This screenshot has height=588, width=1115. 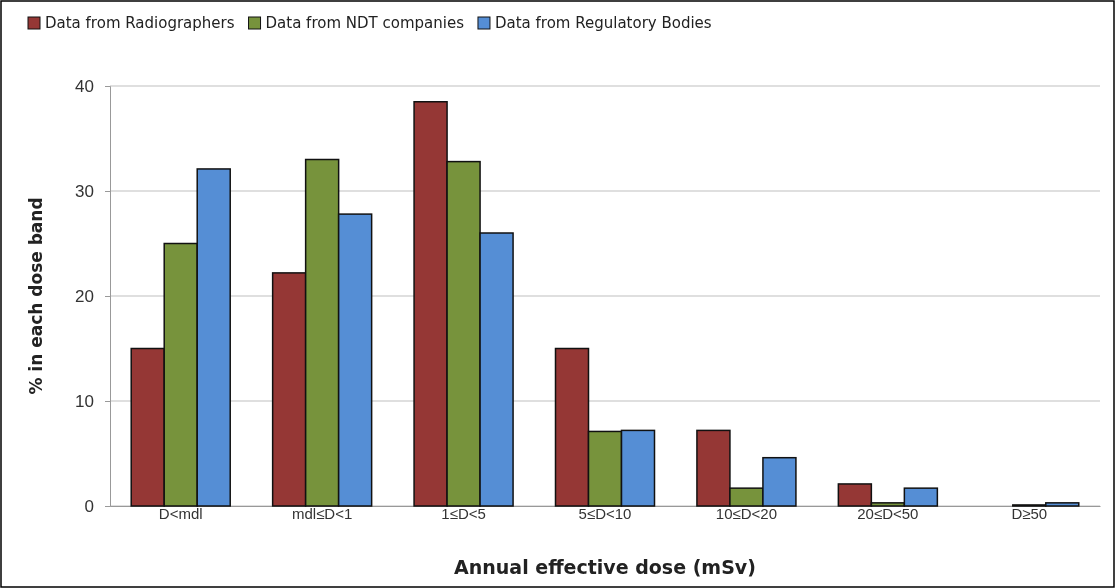 I want to click on y-tick-label: 40, so click(x=84, y=86).